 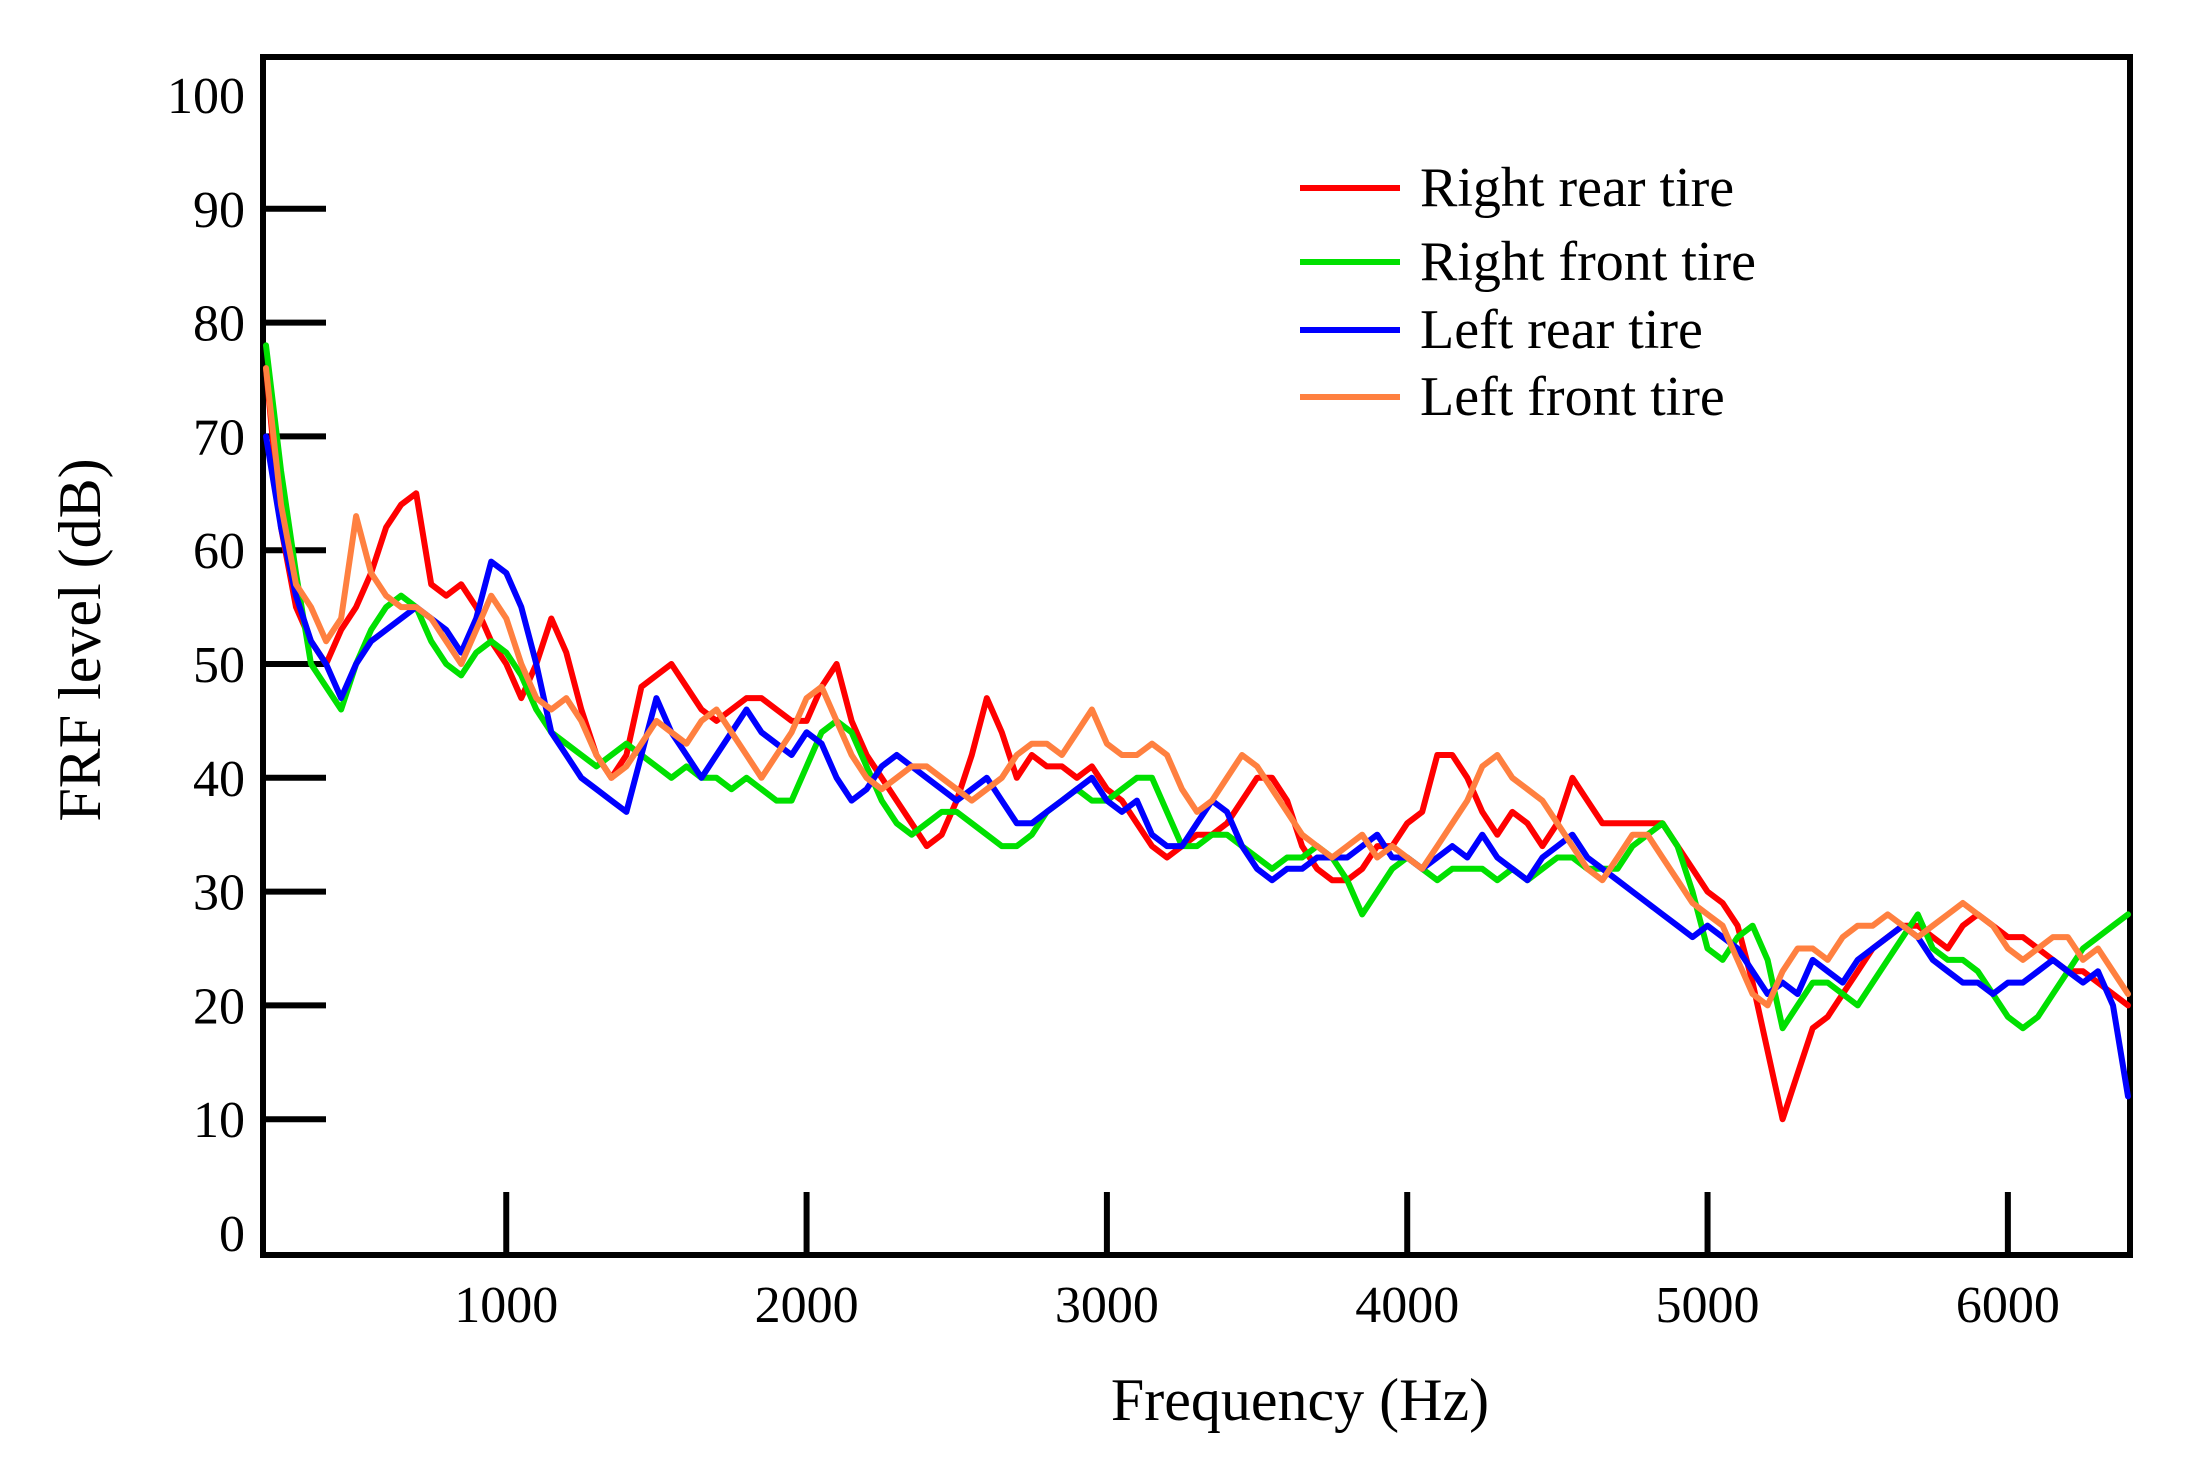 What do you see at coordinates (1561, 330) in the screenshot?
I see `legend-label: Left rear tire` at bounding box center [1561, 330].